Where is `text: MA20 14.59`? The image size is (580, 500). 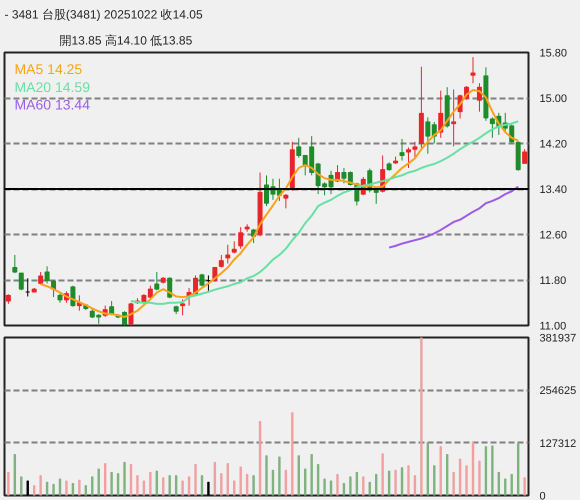 text: MA20 14.59 is located at coordinates (52, 86).